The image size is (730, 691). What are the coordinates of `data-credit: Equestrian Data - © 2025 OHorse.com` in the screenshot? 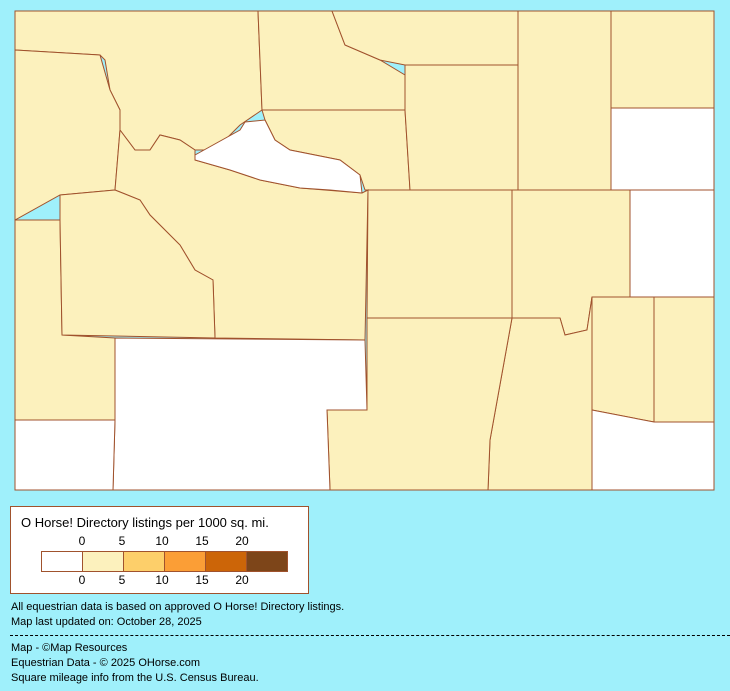 It's located at (106, 663).